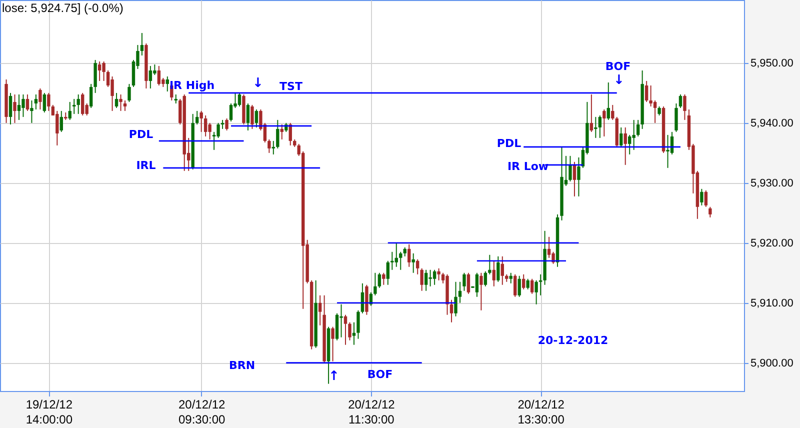  I want to click on annotation: BRN, so click(242, 365).